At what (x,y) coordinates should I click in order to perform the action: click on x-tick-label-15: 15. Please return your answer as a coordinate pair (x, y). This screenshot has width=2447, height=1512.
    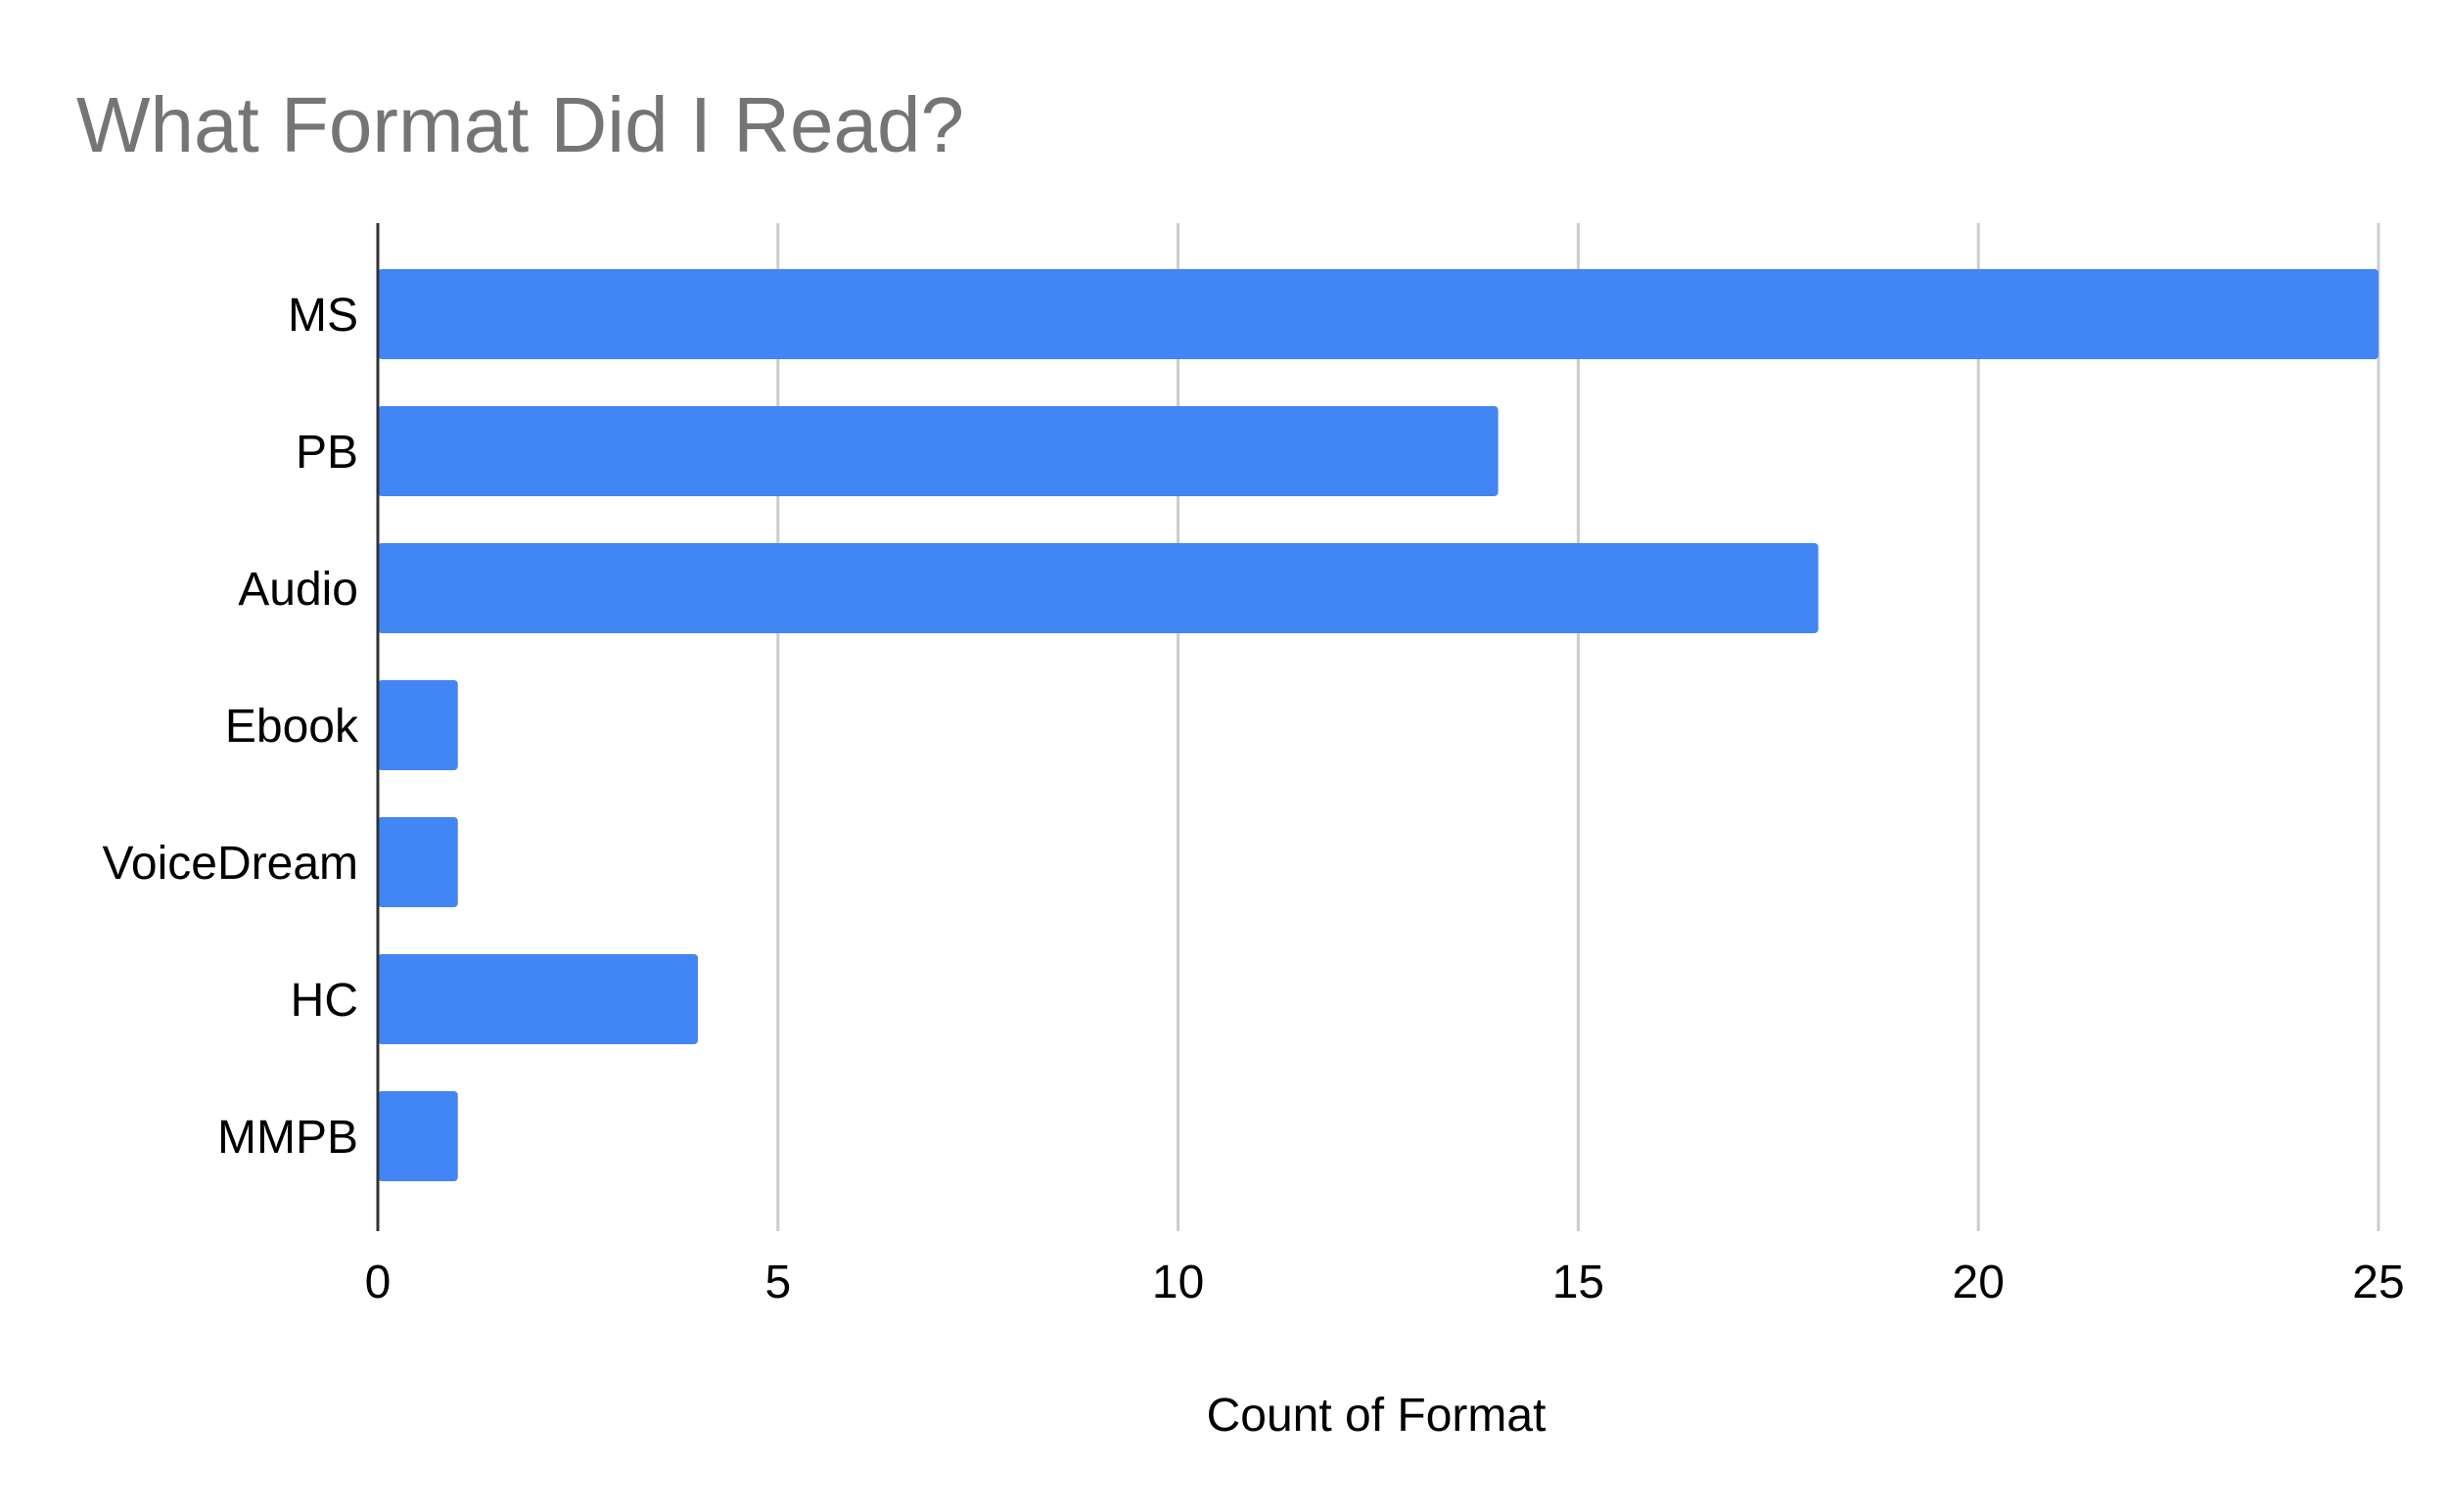
    Looking at the image, I should click on (1578, 1282).